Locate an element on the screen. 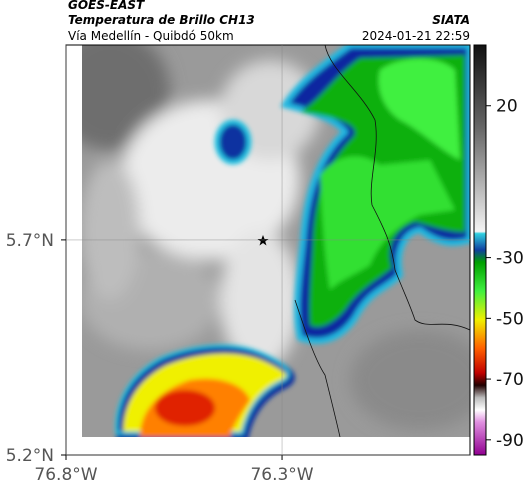 This screenshot has width=526, height=491. y-tick-label: 5.7°N is located at coordinates (30, 241).